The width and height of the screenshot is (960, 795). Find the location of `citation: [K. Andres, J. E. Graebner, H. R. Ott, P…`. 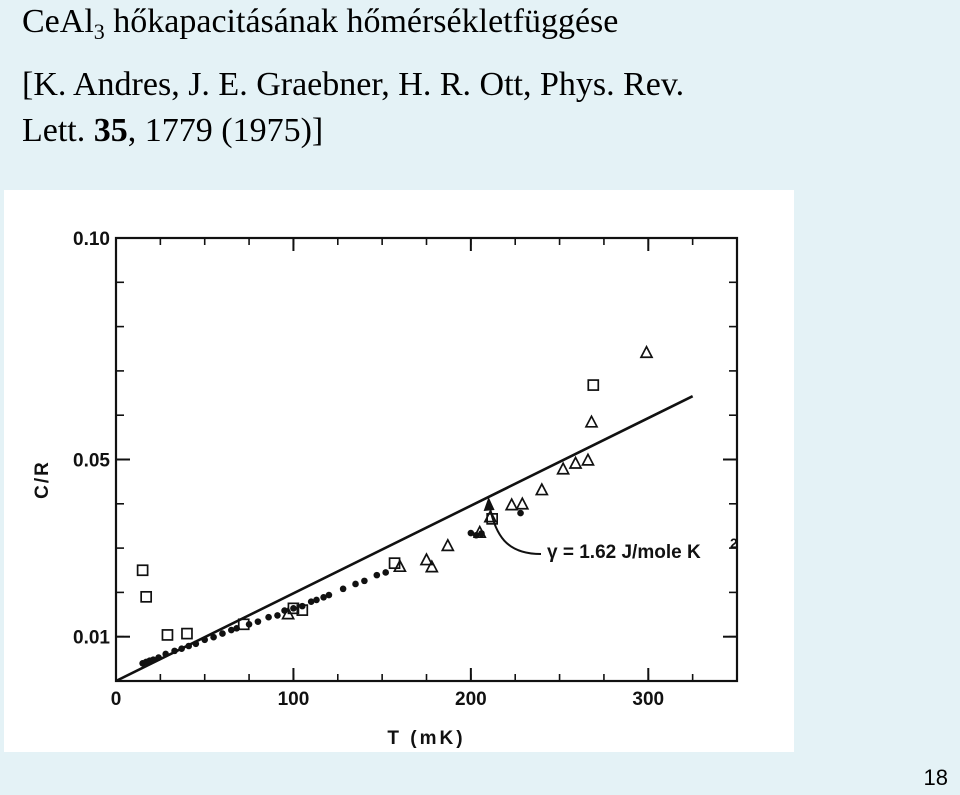

citation: [K. Andres, J. E. Graebner, H. R. Ott, P… is located at coordinates (353, 108).